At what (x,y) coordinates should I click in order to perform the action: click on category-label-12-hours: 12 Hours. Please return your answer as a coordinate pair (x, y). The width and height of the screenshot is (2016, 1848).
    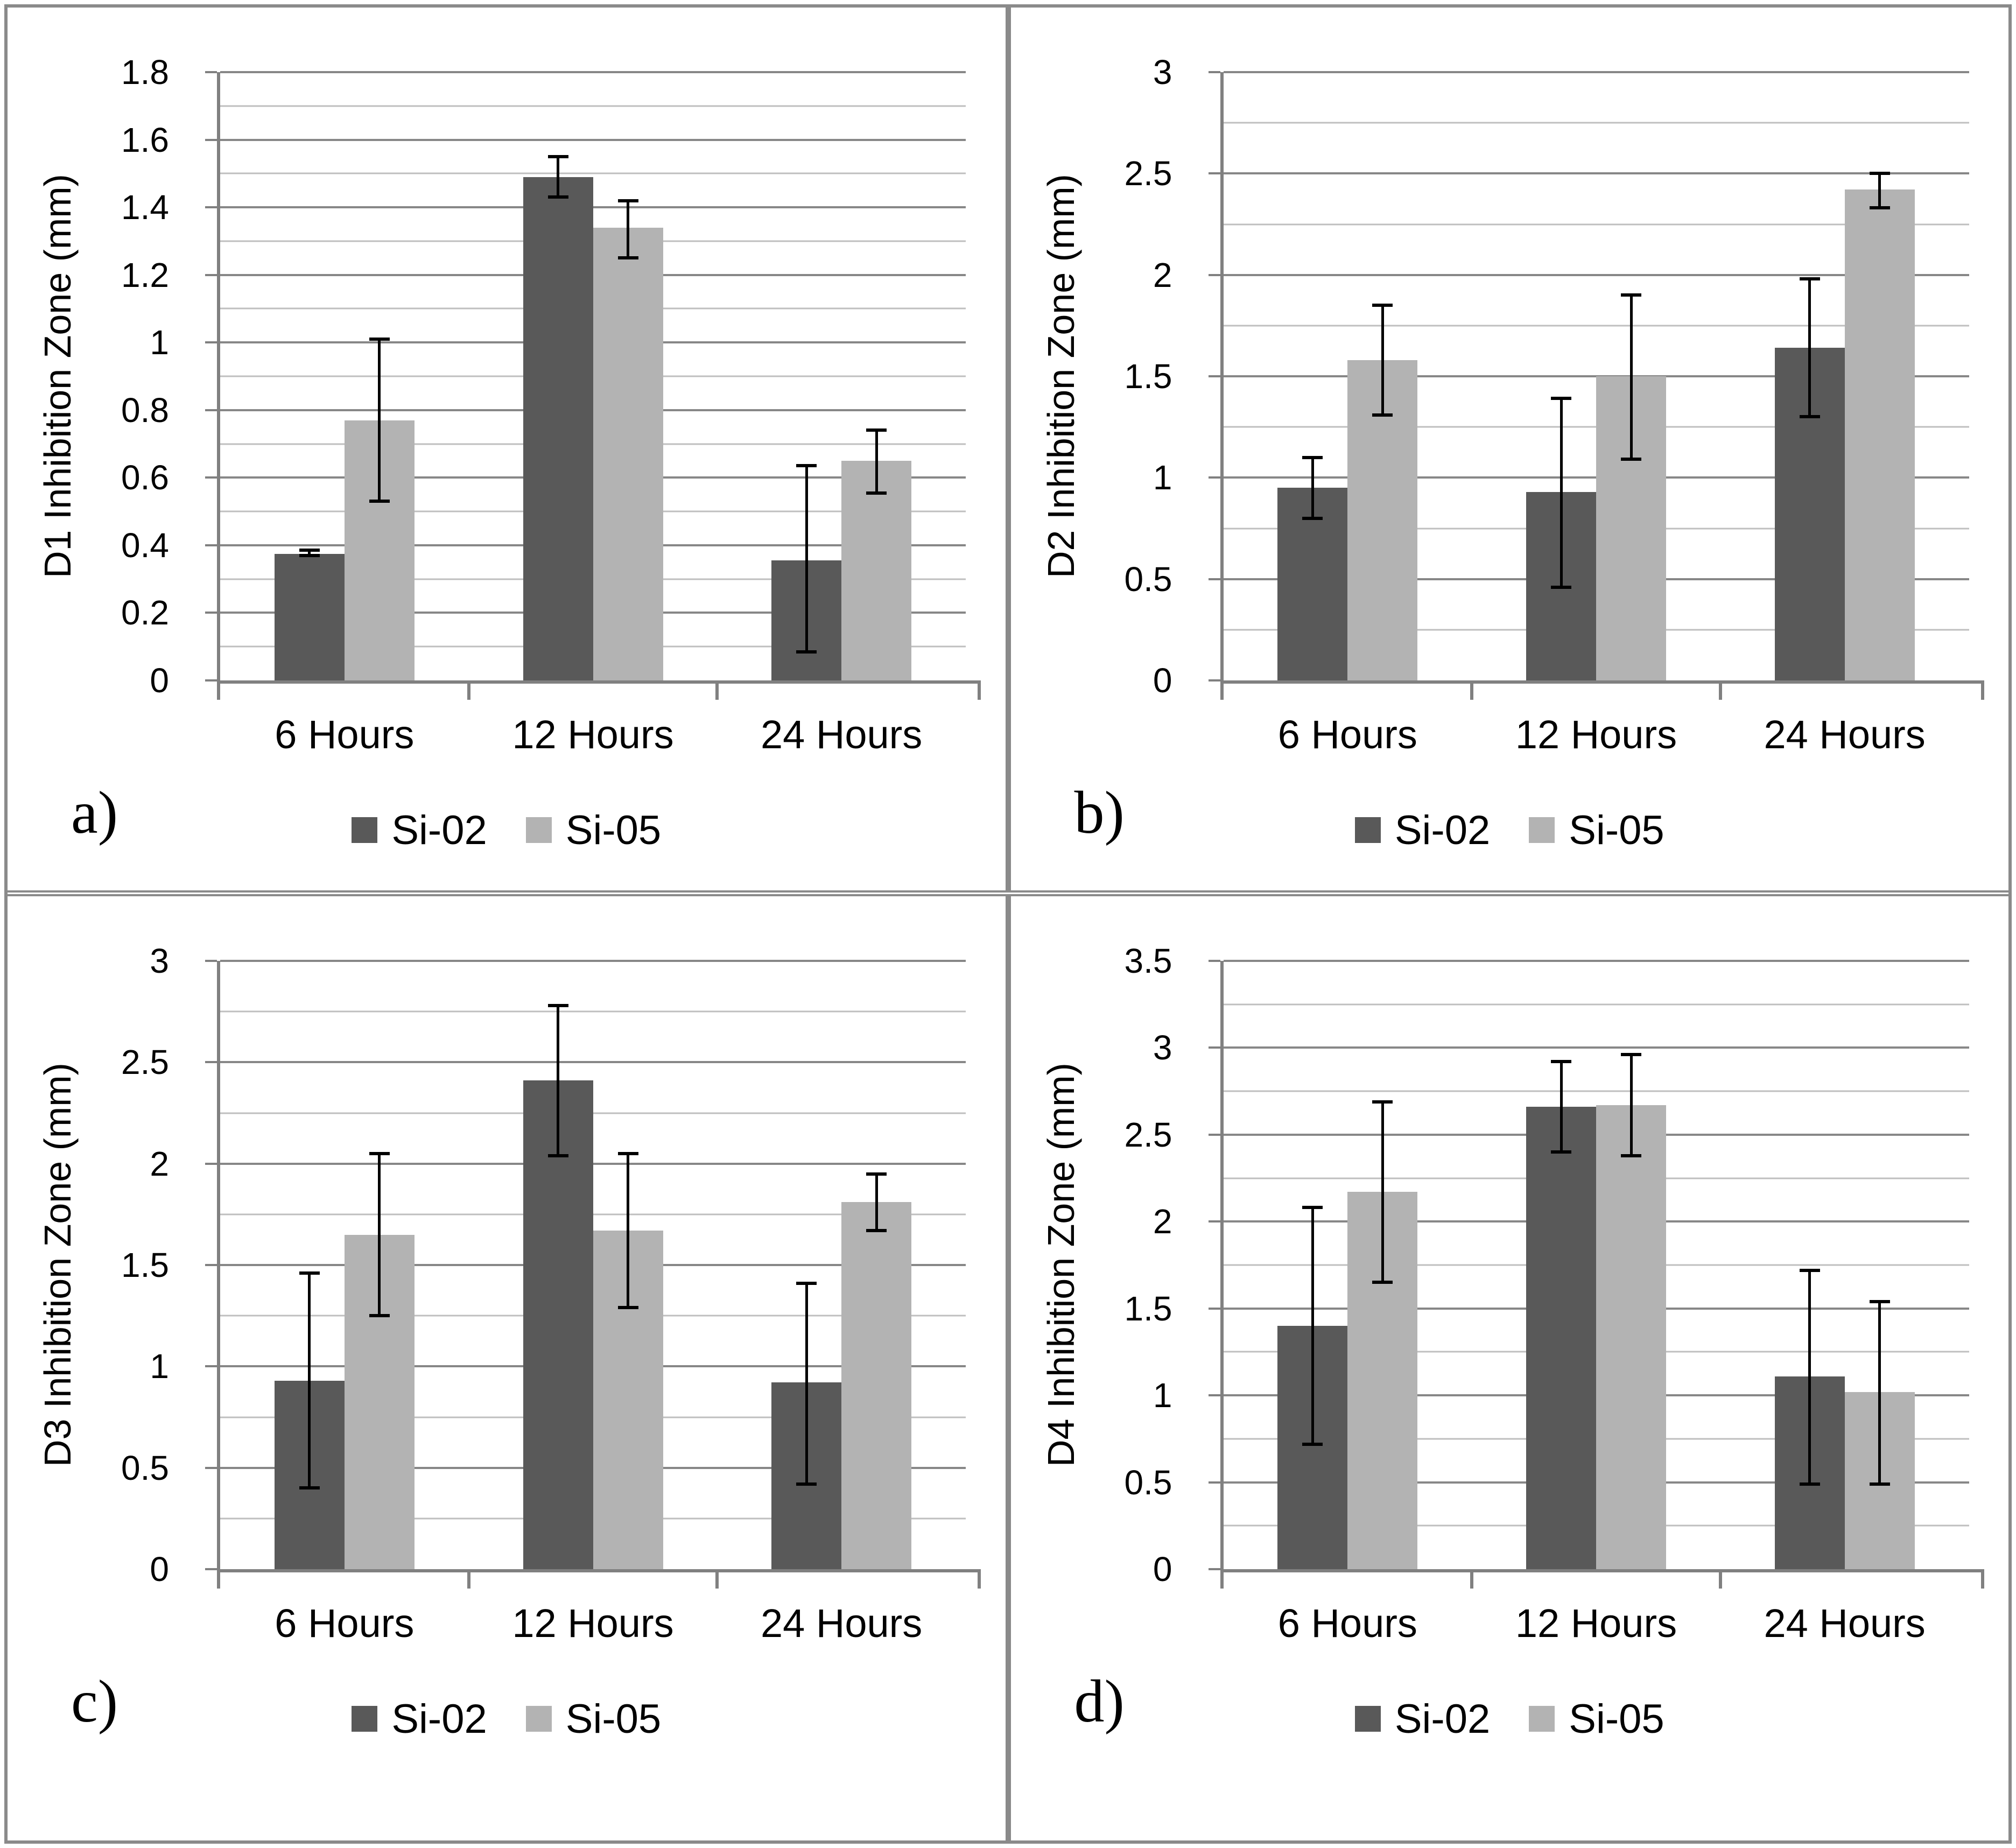
    Looking at the image, I should click on (593, 734).